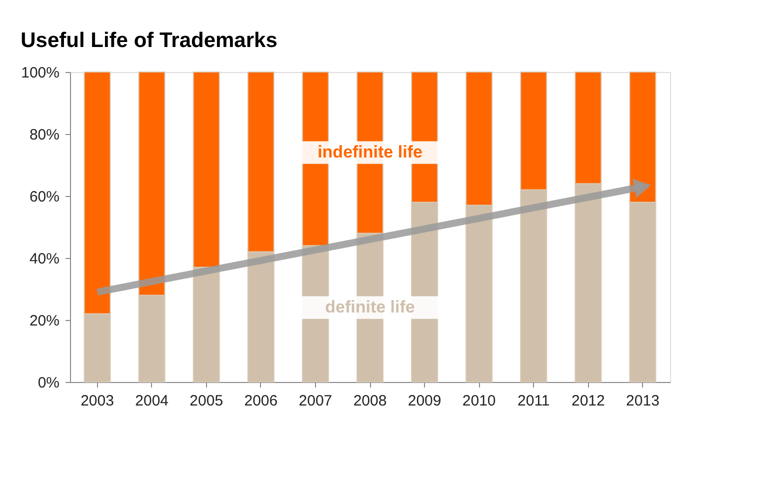 The height and width of the screenshot is (488, 768). What do you see at coordinates (49, 383) in the screenshot?
I see `y-tick-label: 0%` at bounding box center [49, 383].